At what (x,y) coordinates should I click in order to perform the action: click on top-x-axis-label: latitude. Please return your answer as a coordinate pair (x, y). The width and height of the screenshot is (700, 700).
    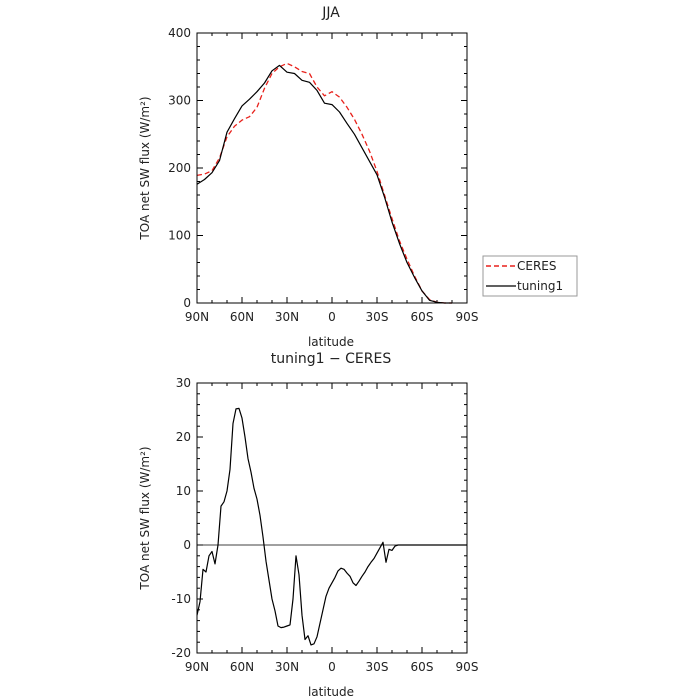
    Looking at the image, I should click on (331, 342).